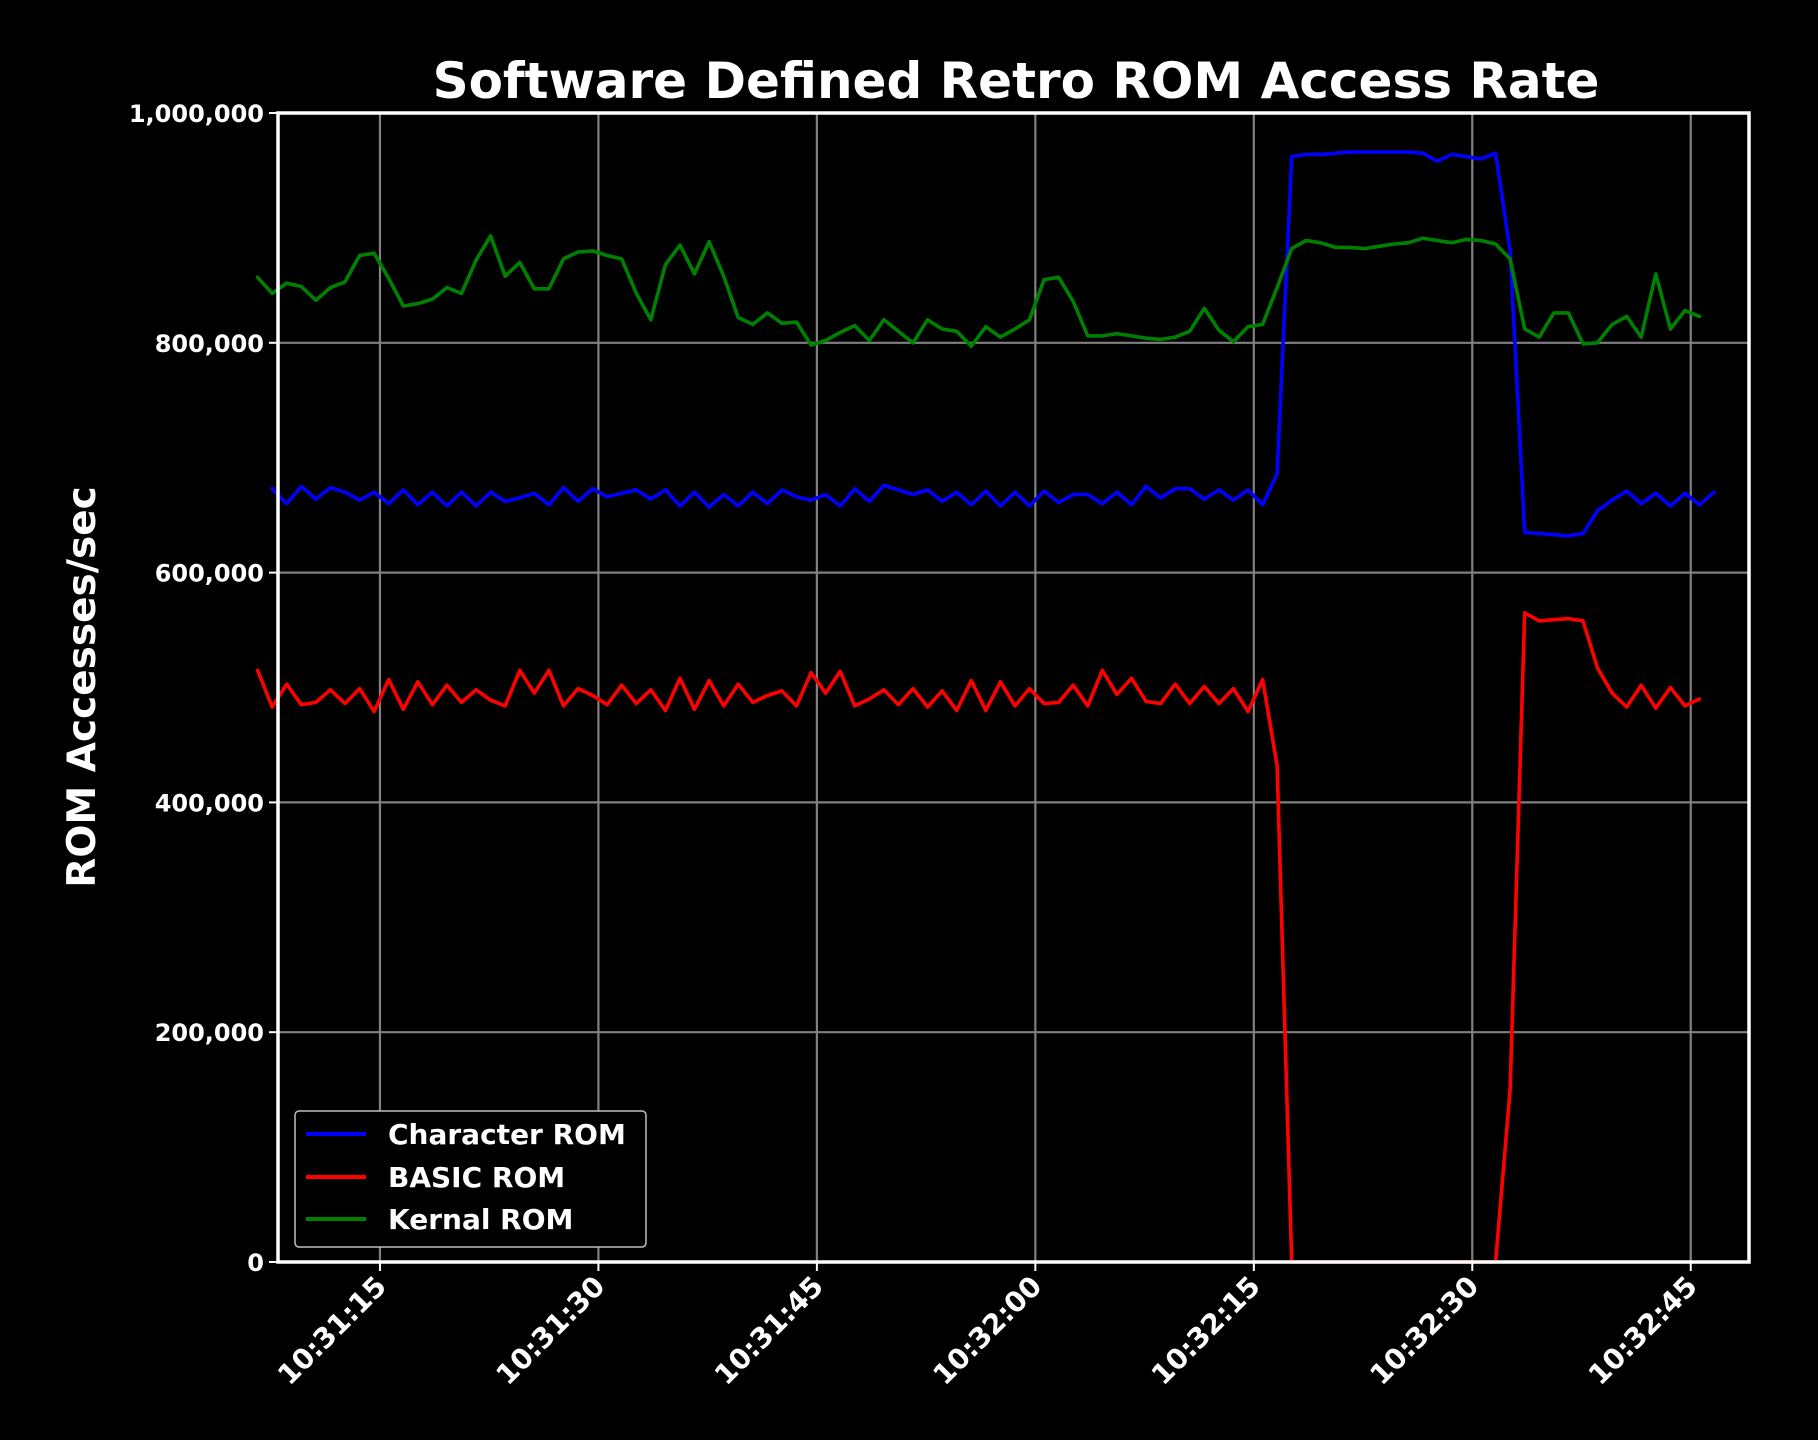 This screenshot has width=1818, height=1440. I want to click on legend-label-kernal-rom: Kernal ROM, so click(480, 1219).